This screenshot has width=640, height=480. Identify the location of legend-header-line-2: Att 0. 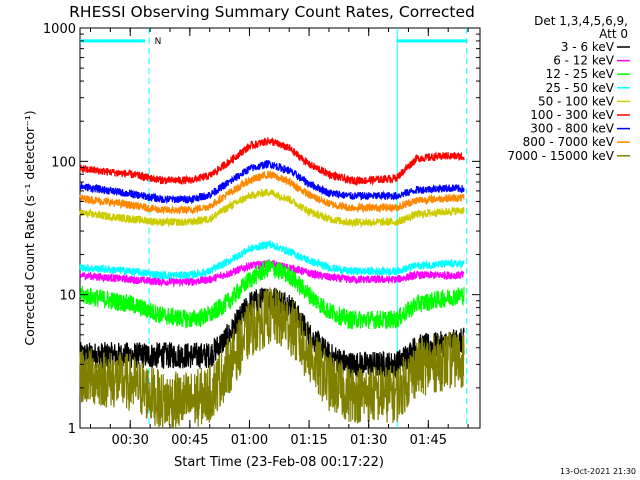
(613, 34).